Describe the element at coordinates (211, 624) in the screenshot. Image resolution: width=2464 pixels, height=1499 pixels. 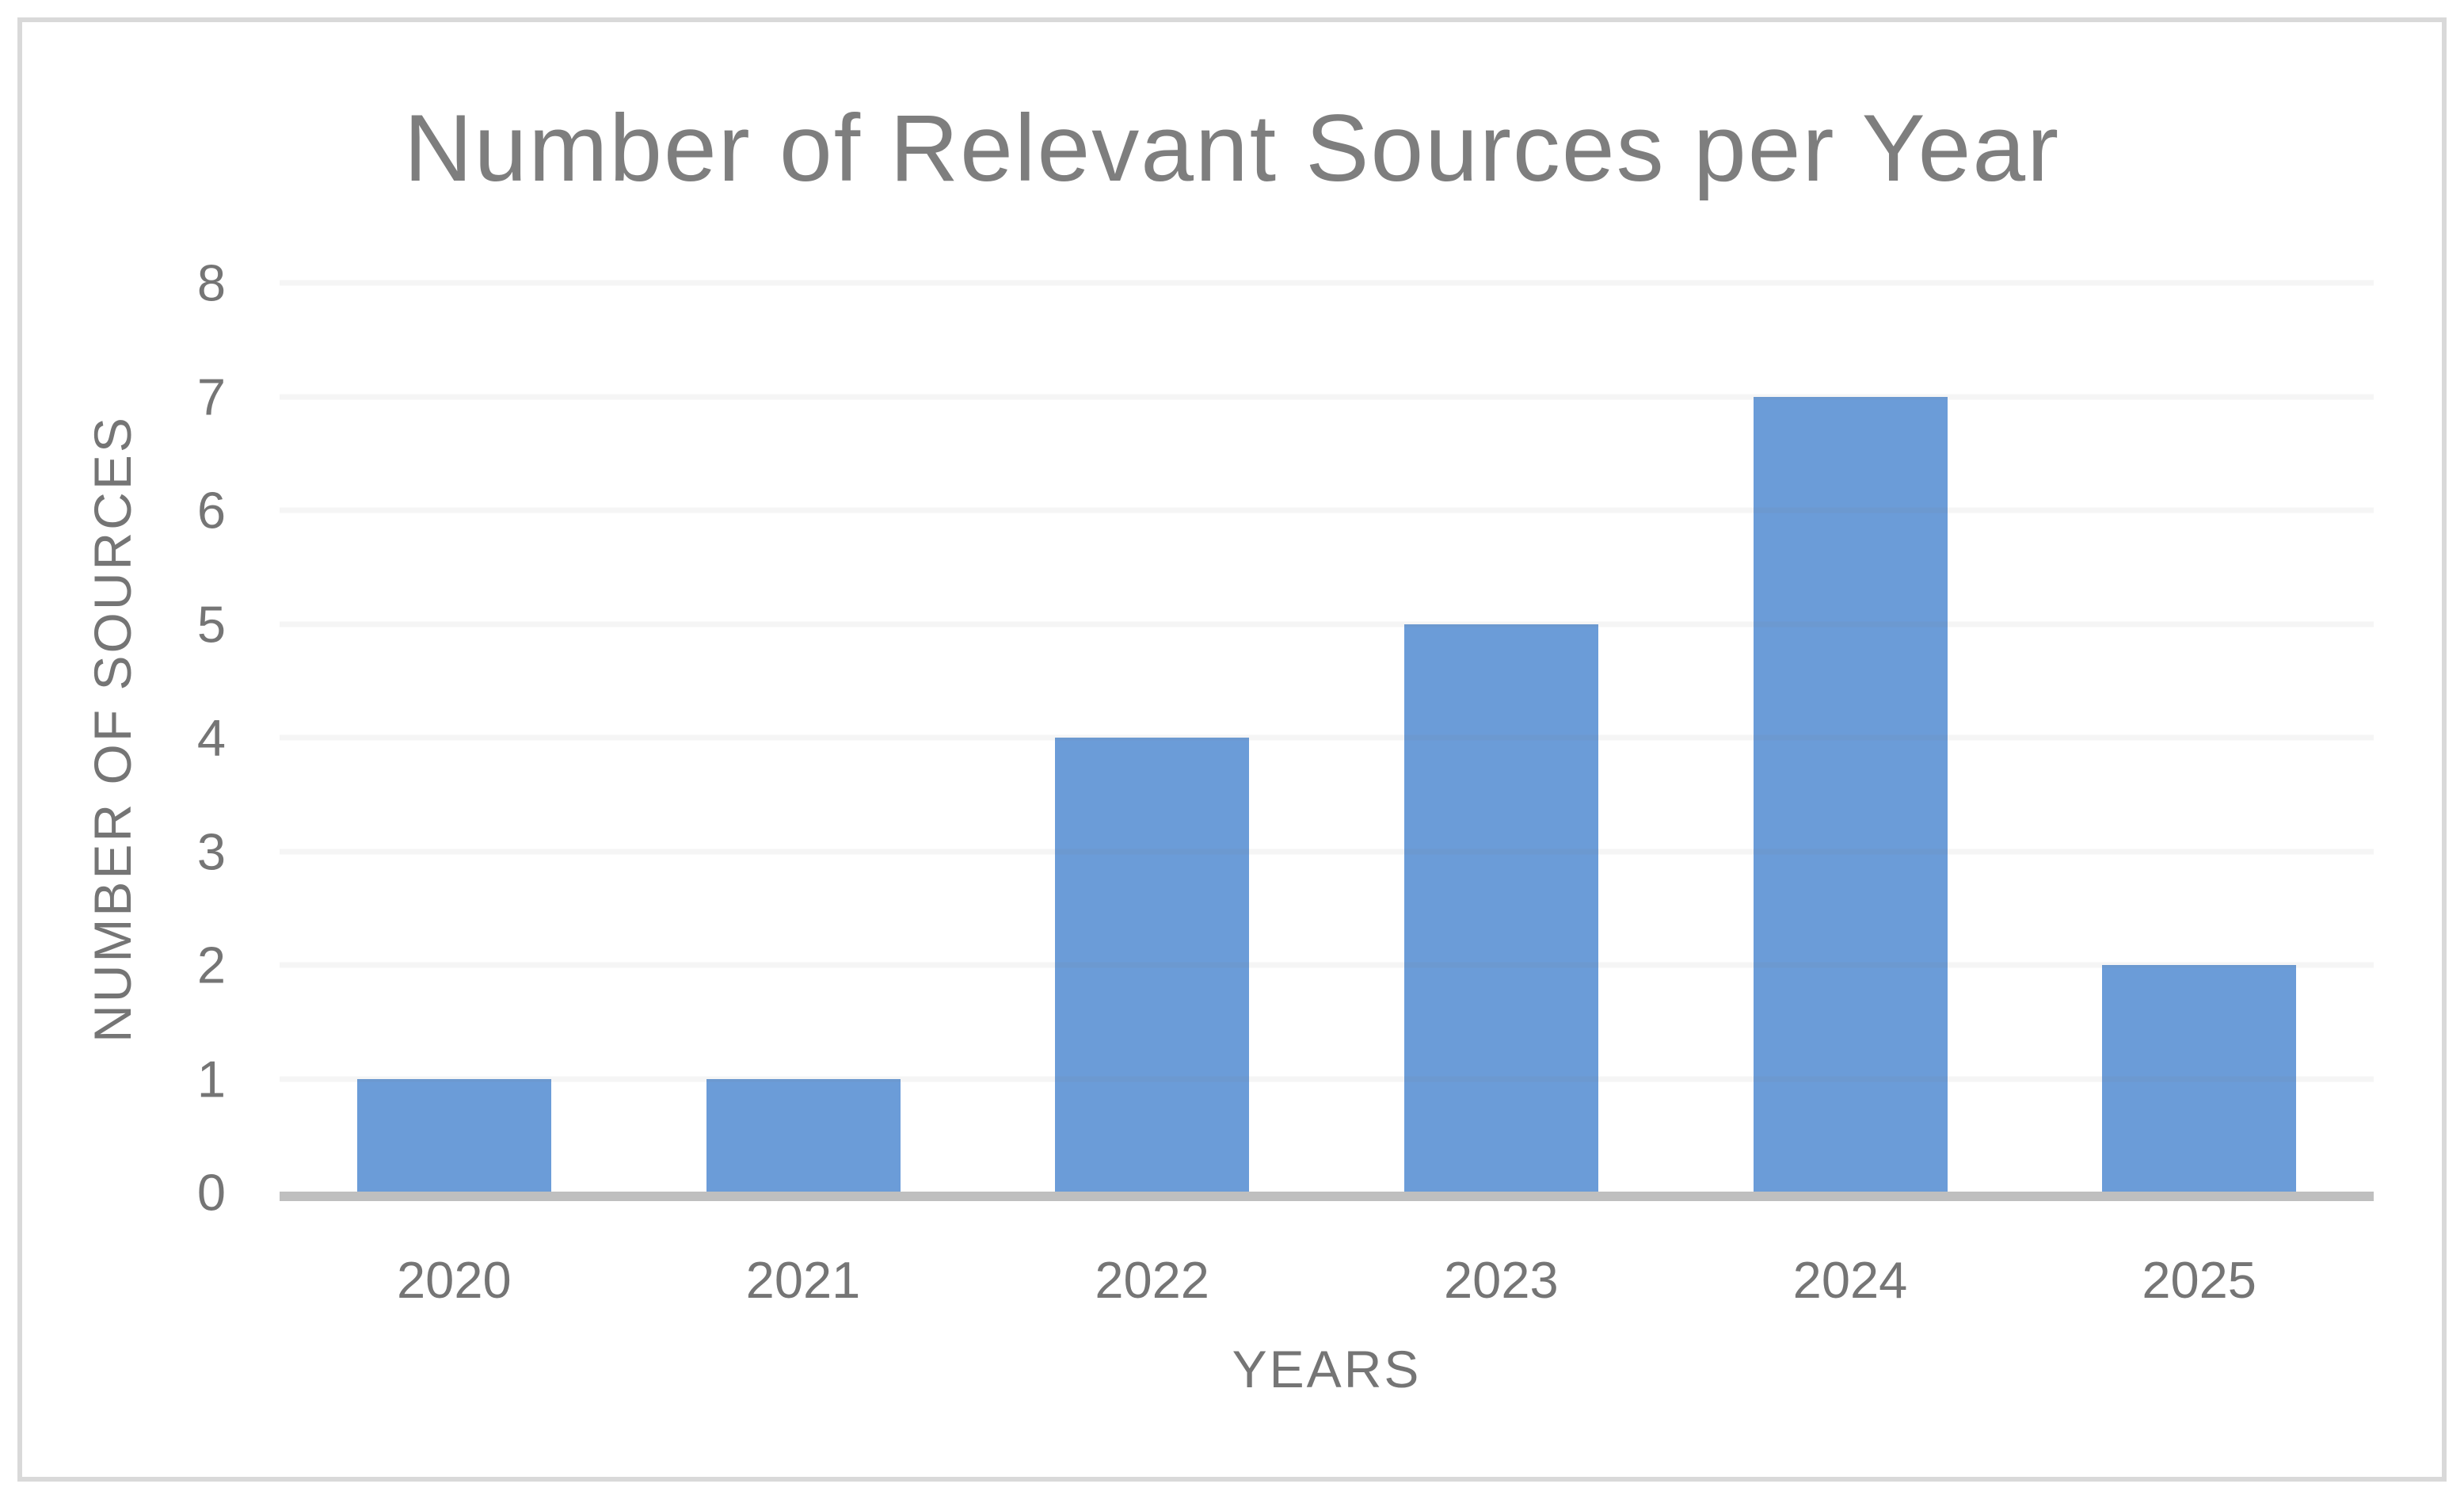
I see `y-tick-label-5: 5` at that location.